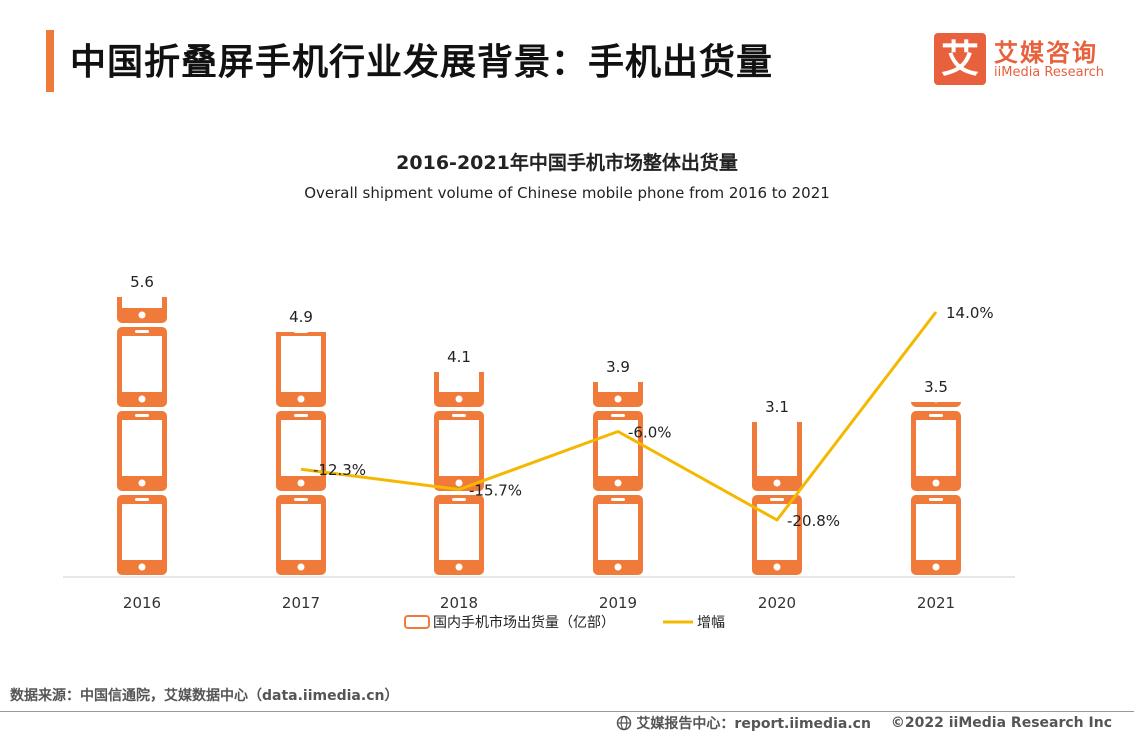 The height and width of the screenshot is (737, 1134). Describe the element at coordinates (618, 478) in the screenshot. I see `bar-2019` at that location.